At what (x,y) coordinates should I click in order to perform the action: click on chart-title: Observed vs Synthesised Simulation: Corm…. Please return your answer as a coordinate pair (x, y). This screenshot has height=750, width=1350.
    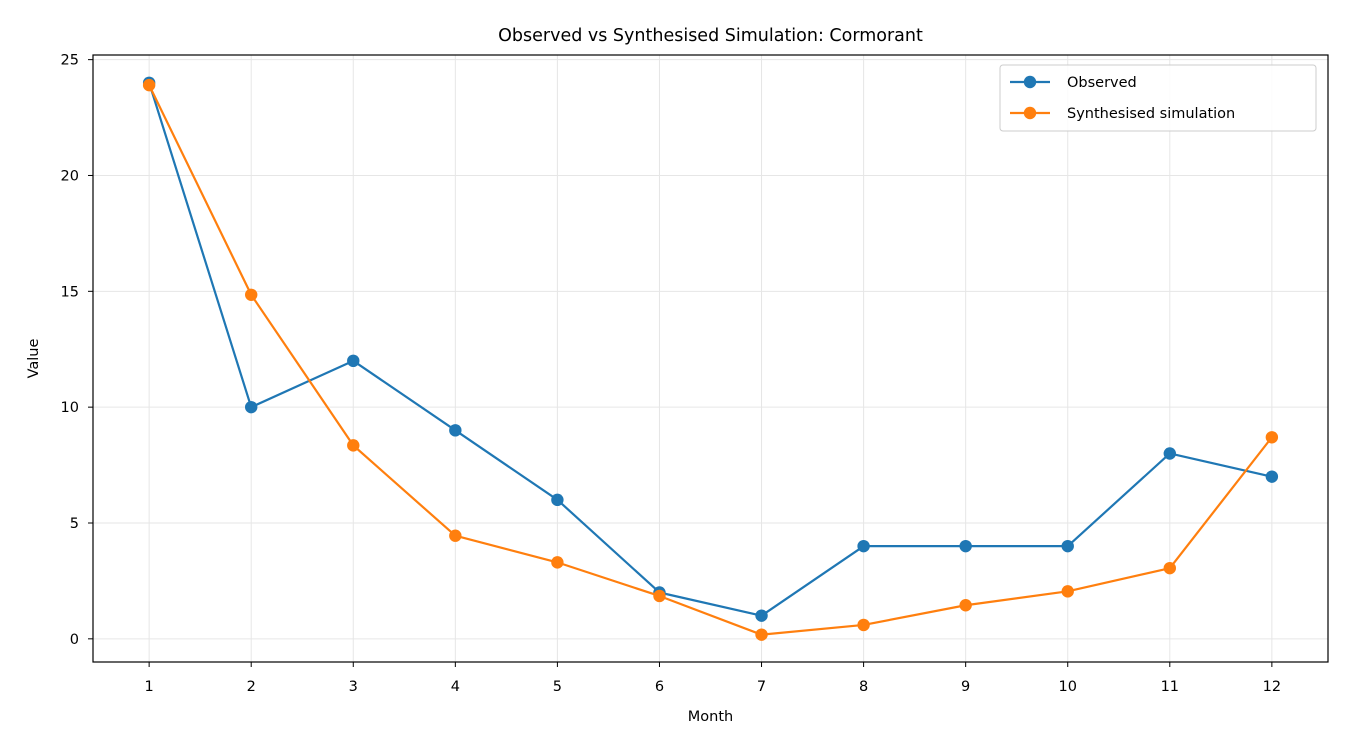
    Looking at the image, I should click on (710, 36).